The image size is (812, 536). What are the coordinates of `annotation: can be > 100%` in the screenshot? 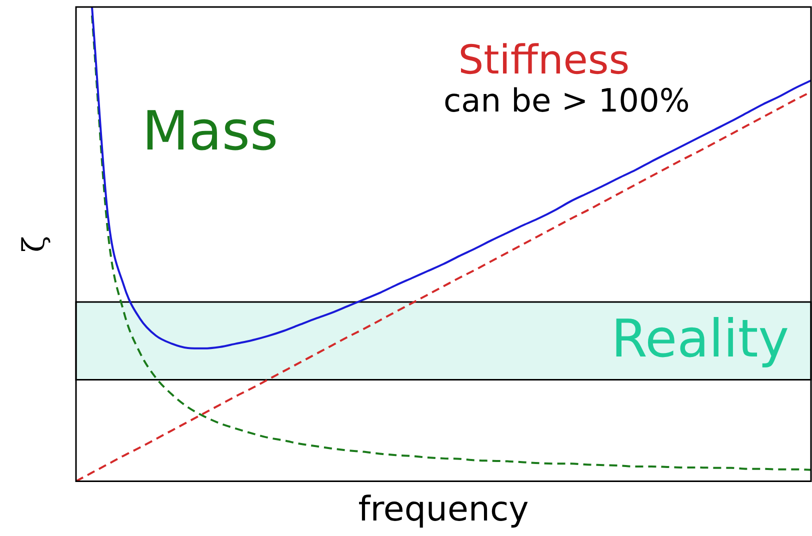 It's located at (567, 100).